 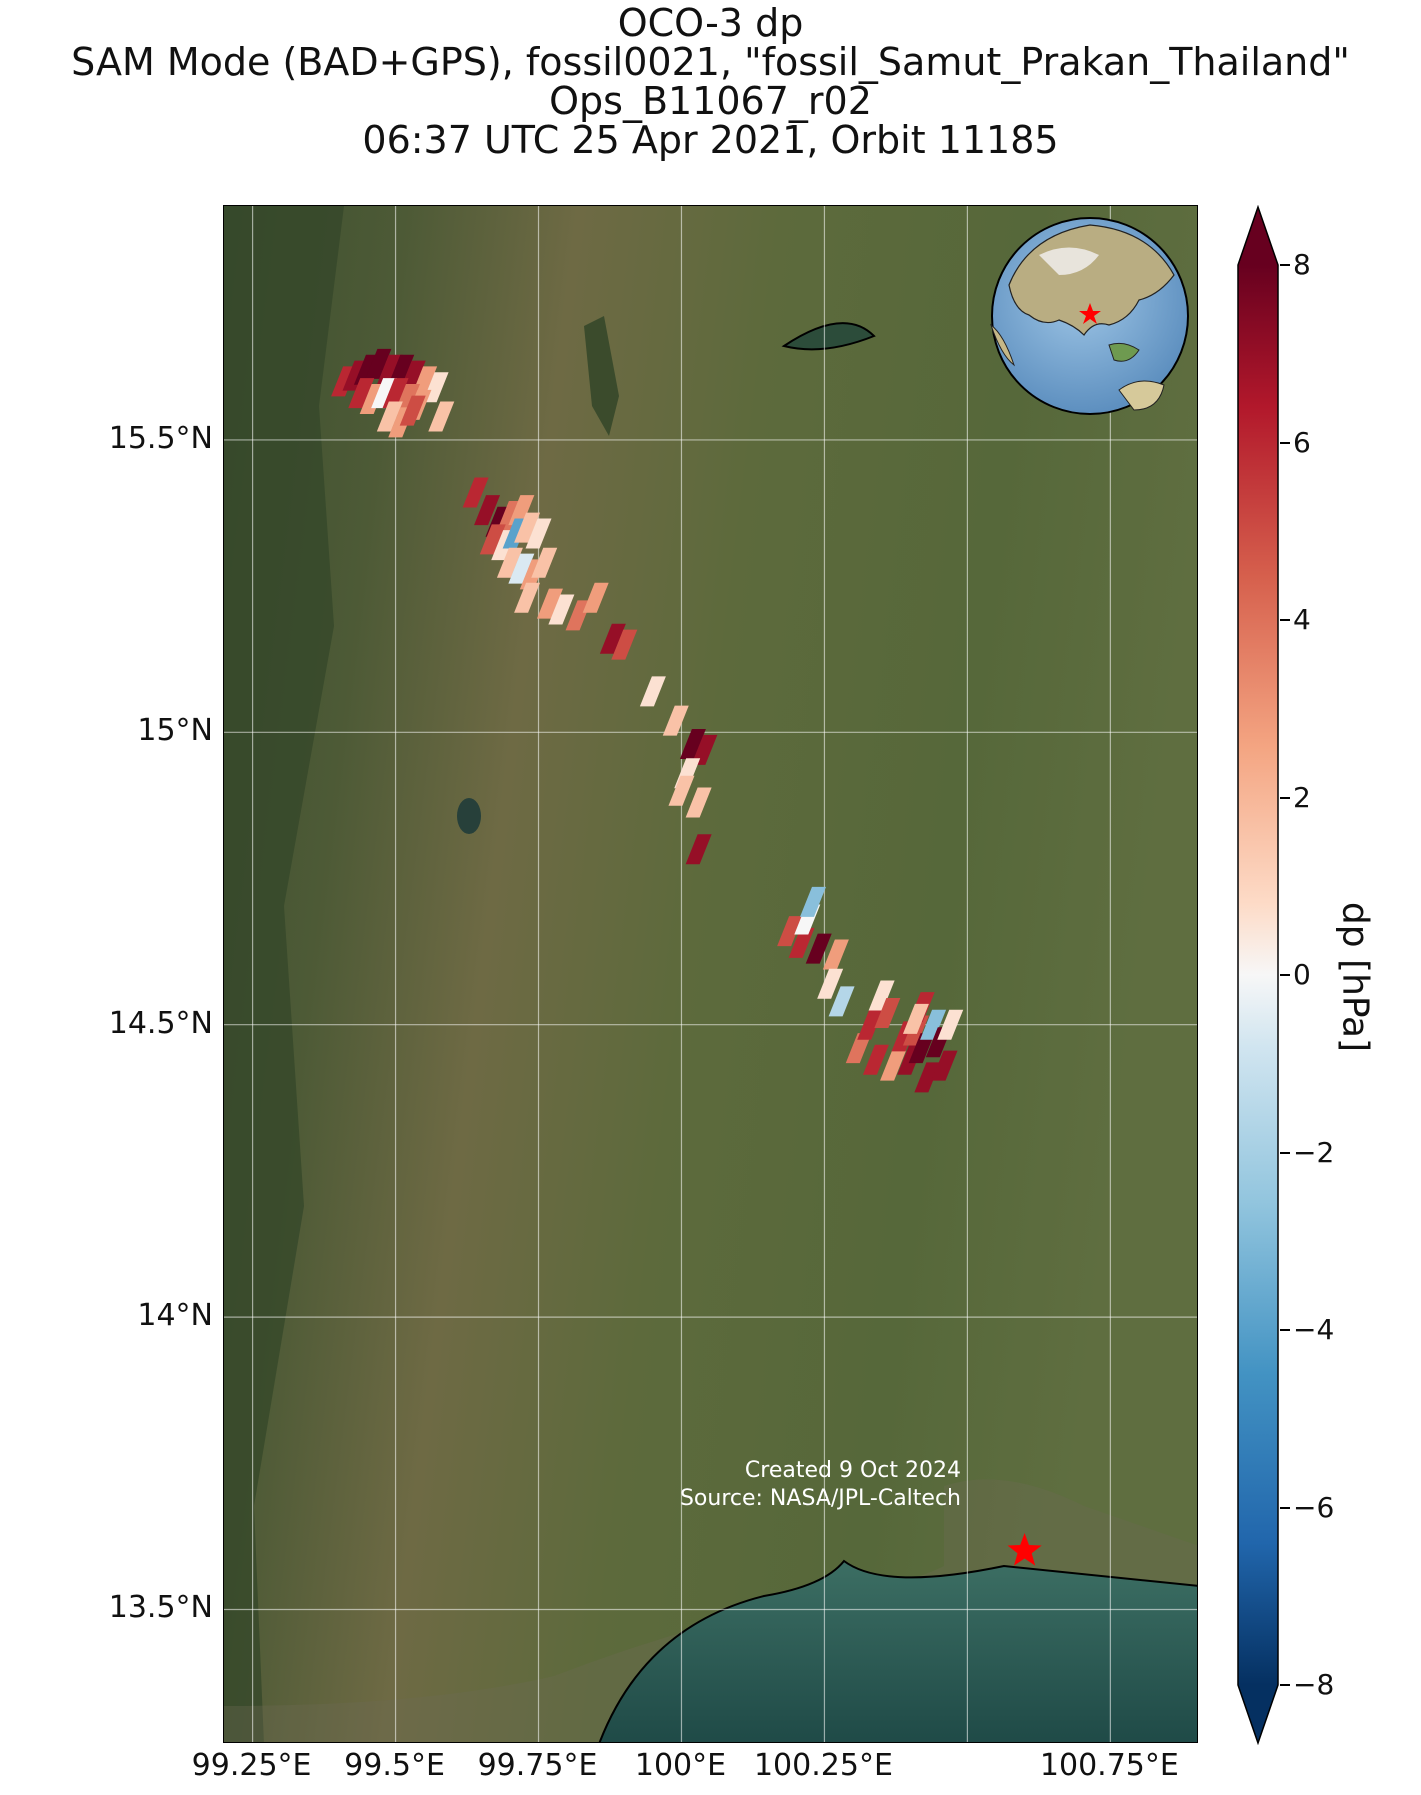 What do you see at coordinates (1124, 352) in the screenshot?
I see `globe-islands` at bounding box center [1124, 352].